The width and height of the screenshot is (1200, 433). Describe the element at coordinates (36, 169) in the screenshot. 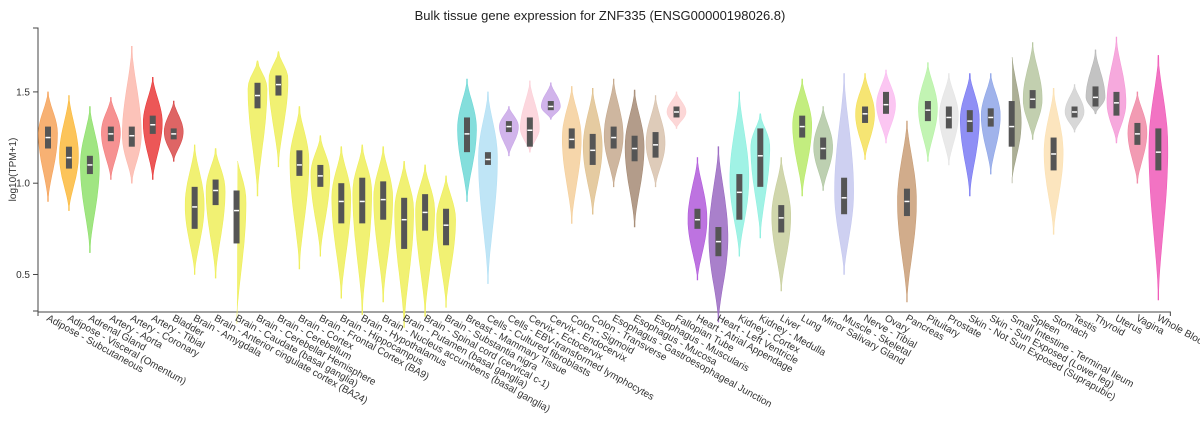

I see `y-axis-line` at that location.